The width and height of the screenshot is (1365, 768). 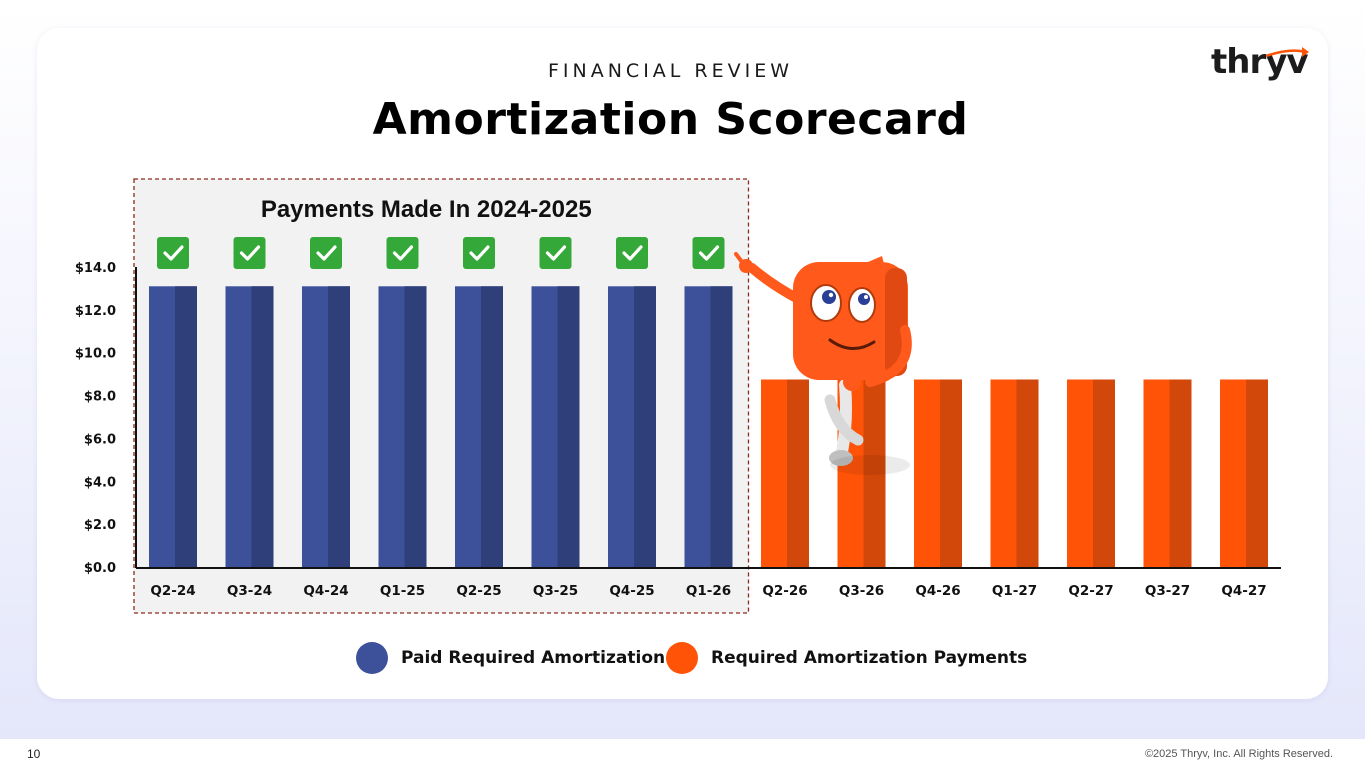 I want to click on x-tick-label: Q4-25, so click(x=631, y=591).